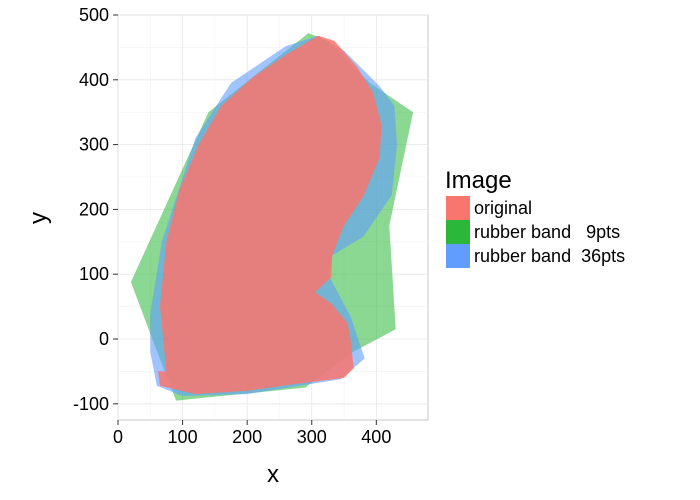 The height and width of the screenshot is (500, 700). Describe the element at coordinates (91, 404) in the screenshot. I see `y-tick-label: -100` at that location.